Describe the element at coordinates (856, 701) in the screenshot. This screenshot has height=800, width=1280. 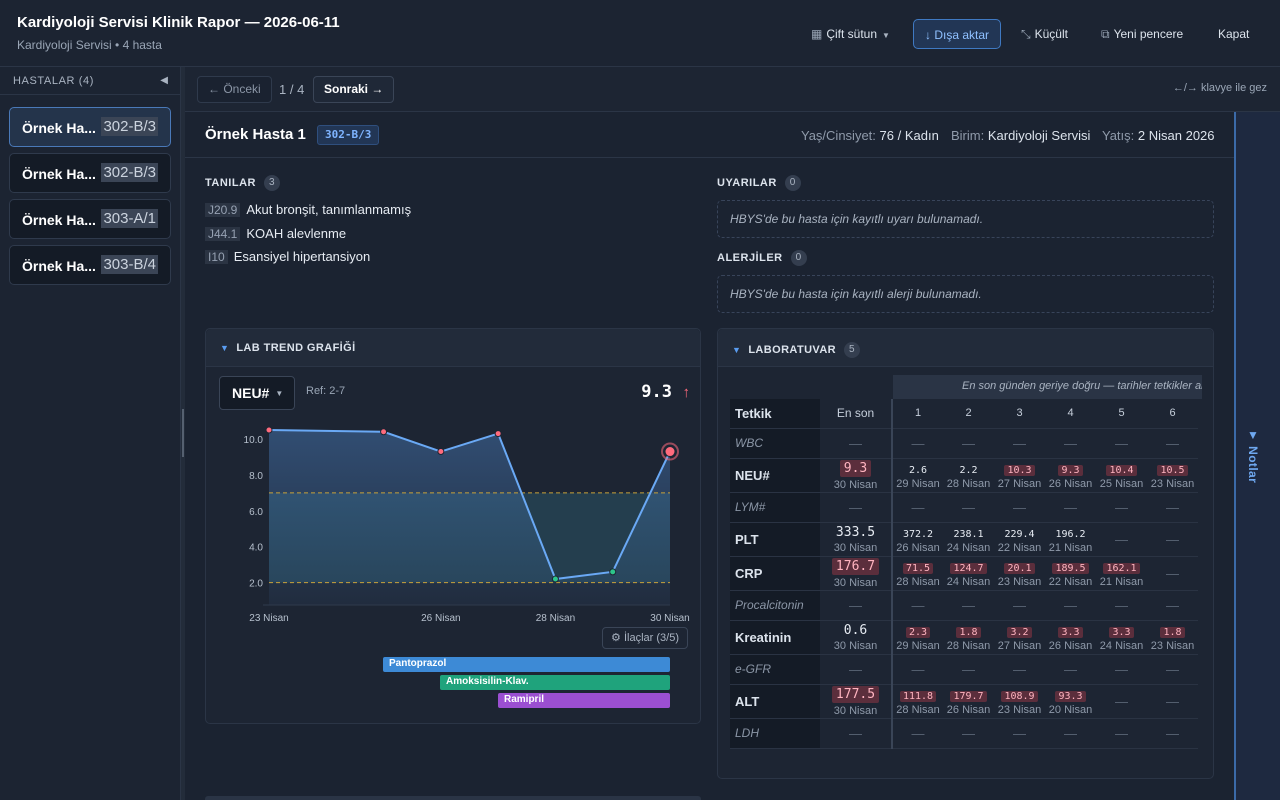
I see `lab-latest-cell: 177.5 30 Nisan` at that location.